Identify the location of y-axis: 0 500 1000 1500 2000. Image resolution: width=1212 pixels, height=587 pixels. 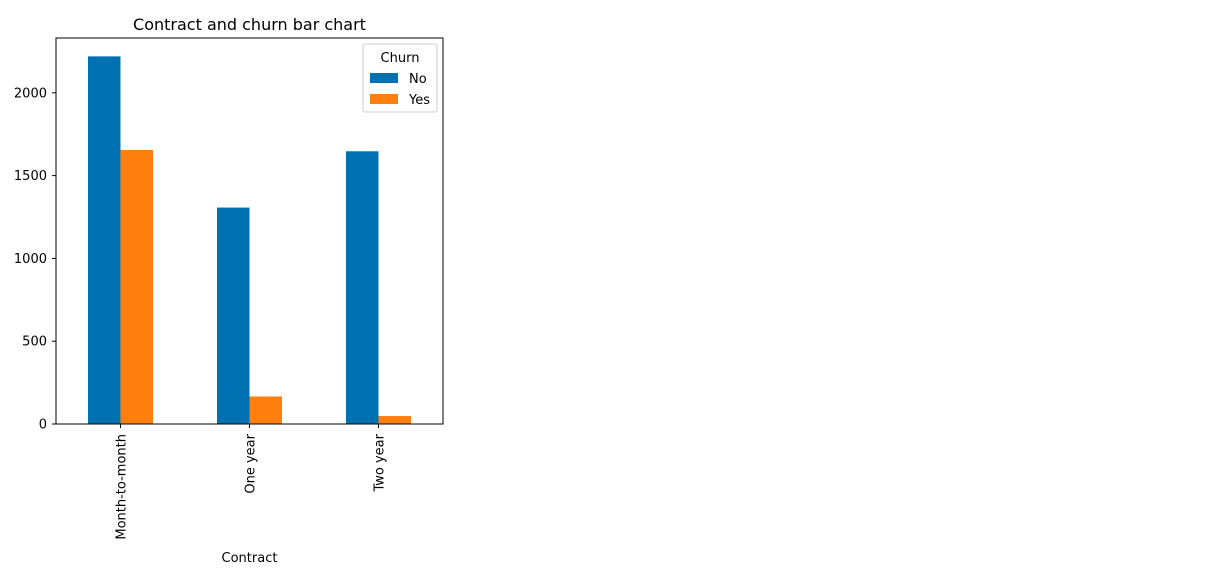
(35, 259).